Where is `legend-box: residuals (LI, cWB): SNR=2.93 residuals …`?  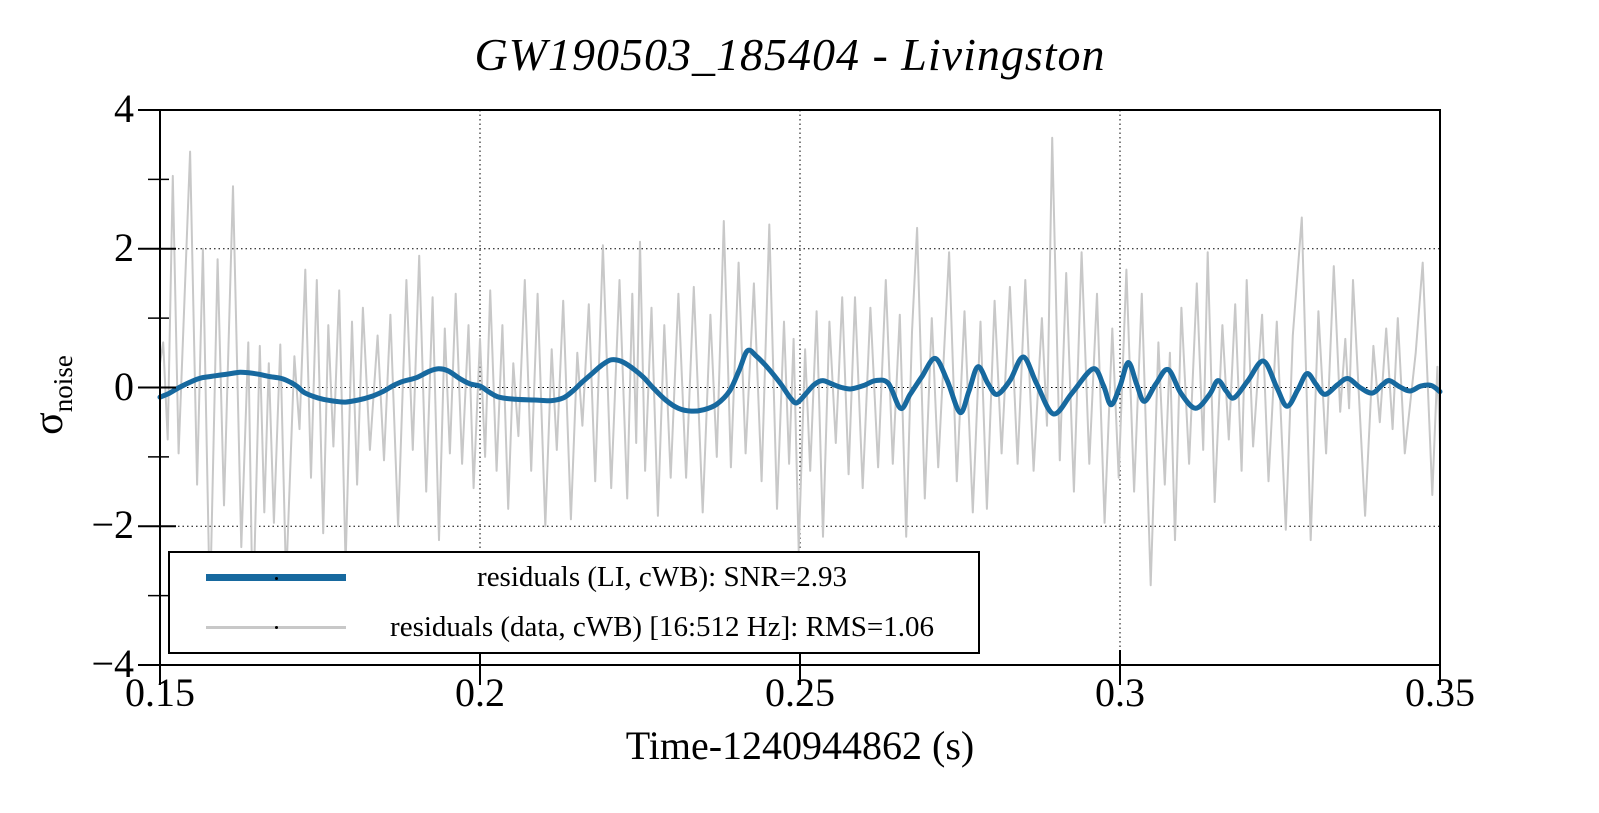 legend-box: residuals (LI, cWB): SNR=2.93 residuals … is located at coordinates (574, 602).